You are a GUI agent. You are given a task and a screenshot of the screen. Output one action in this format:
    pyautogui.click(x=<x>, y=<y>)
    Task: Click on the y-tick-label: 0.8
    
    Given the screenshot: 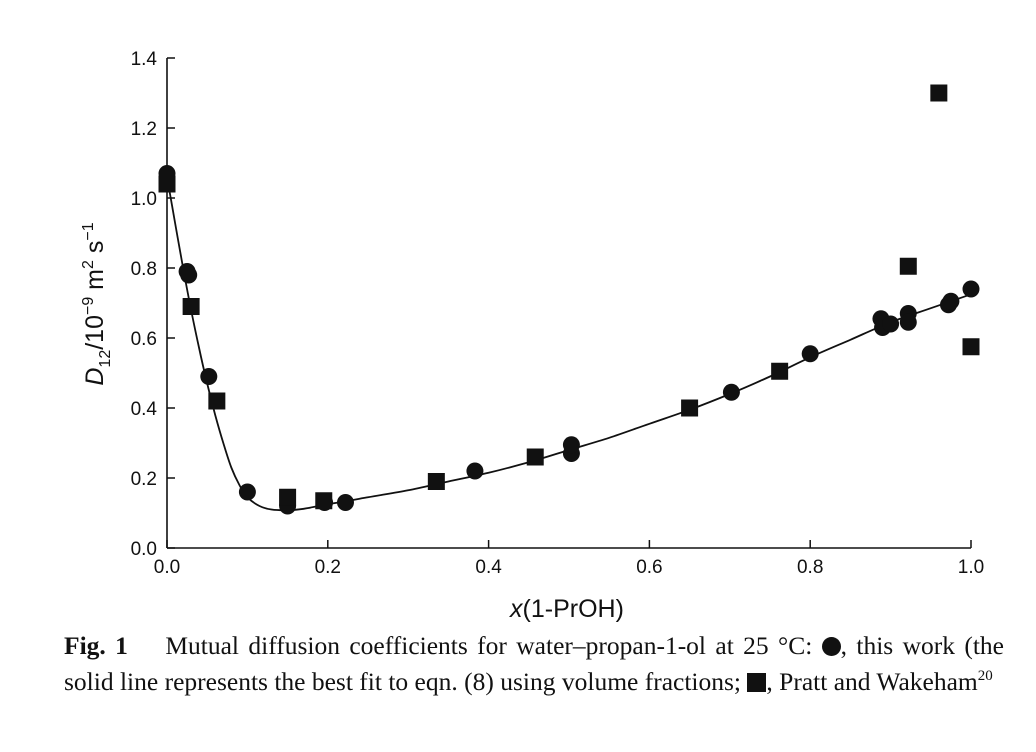 What is the action you would take?
    pyautogui.click(x=144, y=269)
    